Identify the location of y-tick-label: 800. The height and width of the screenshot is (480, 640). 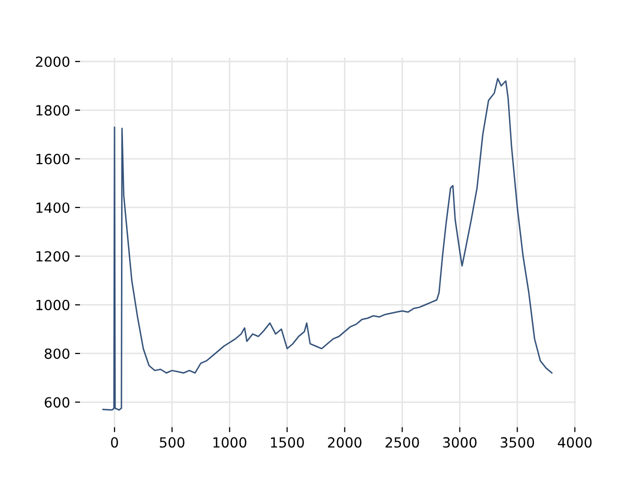
(57, 353).